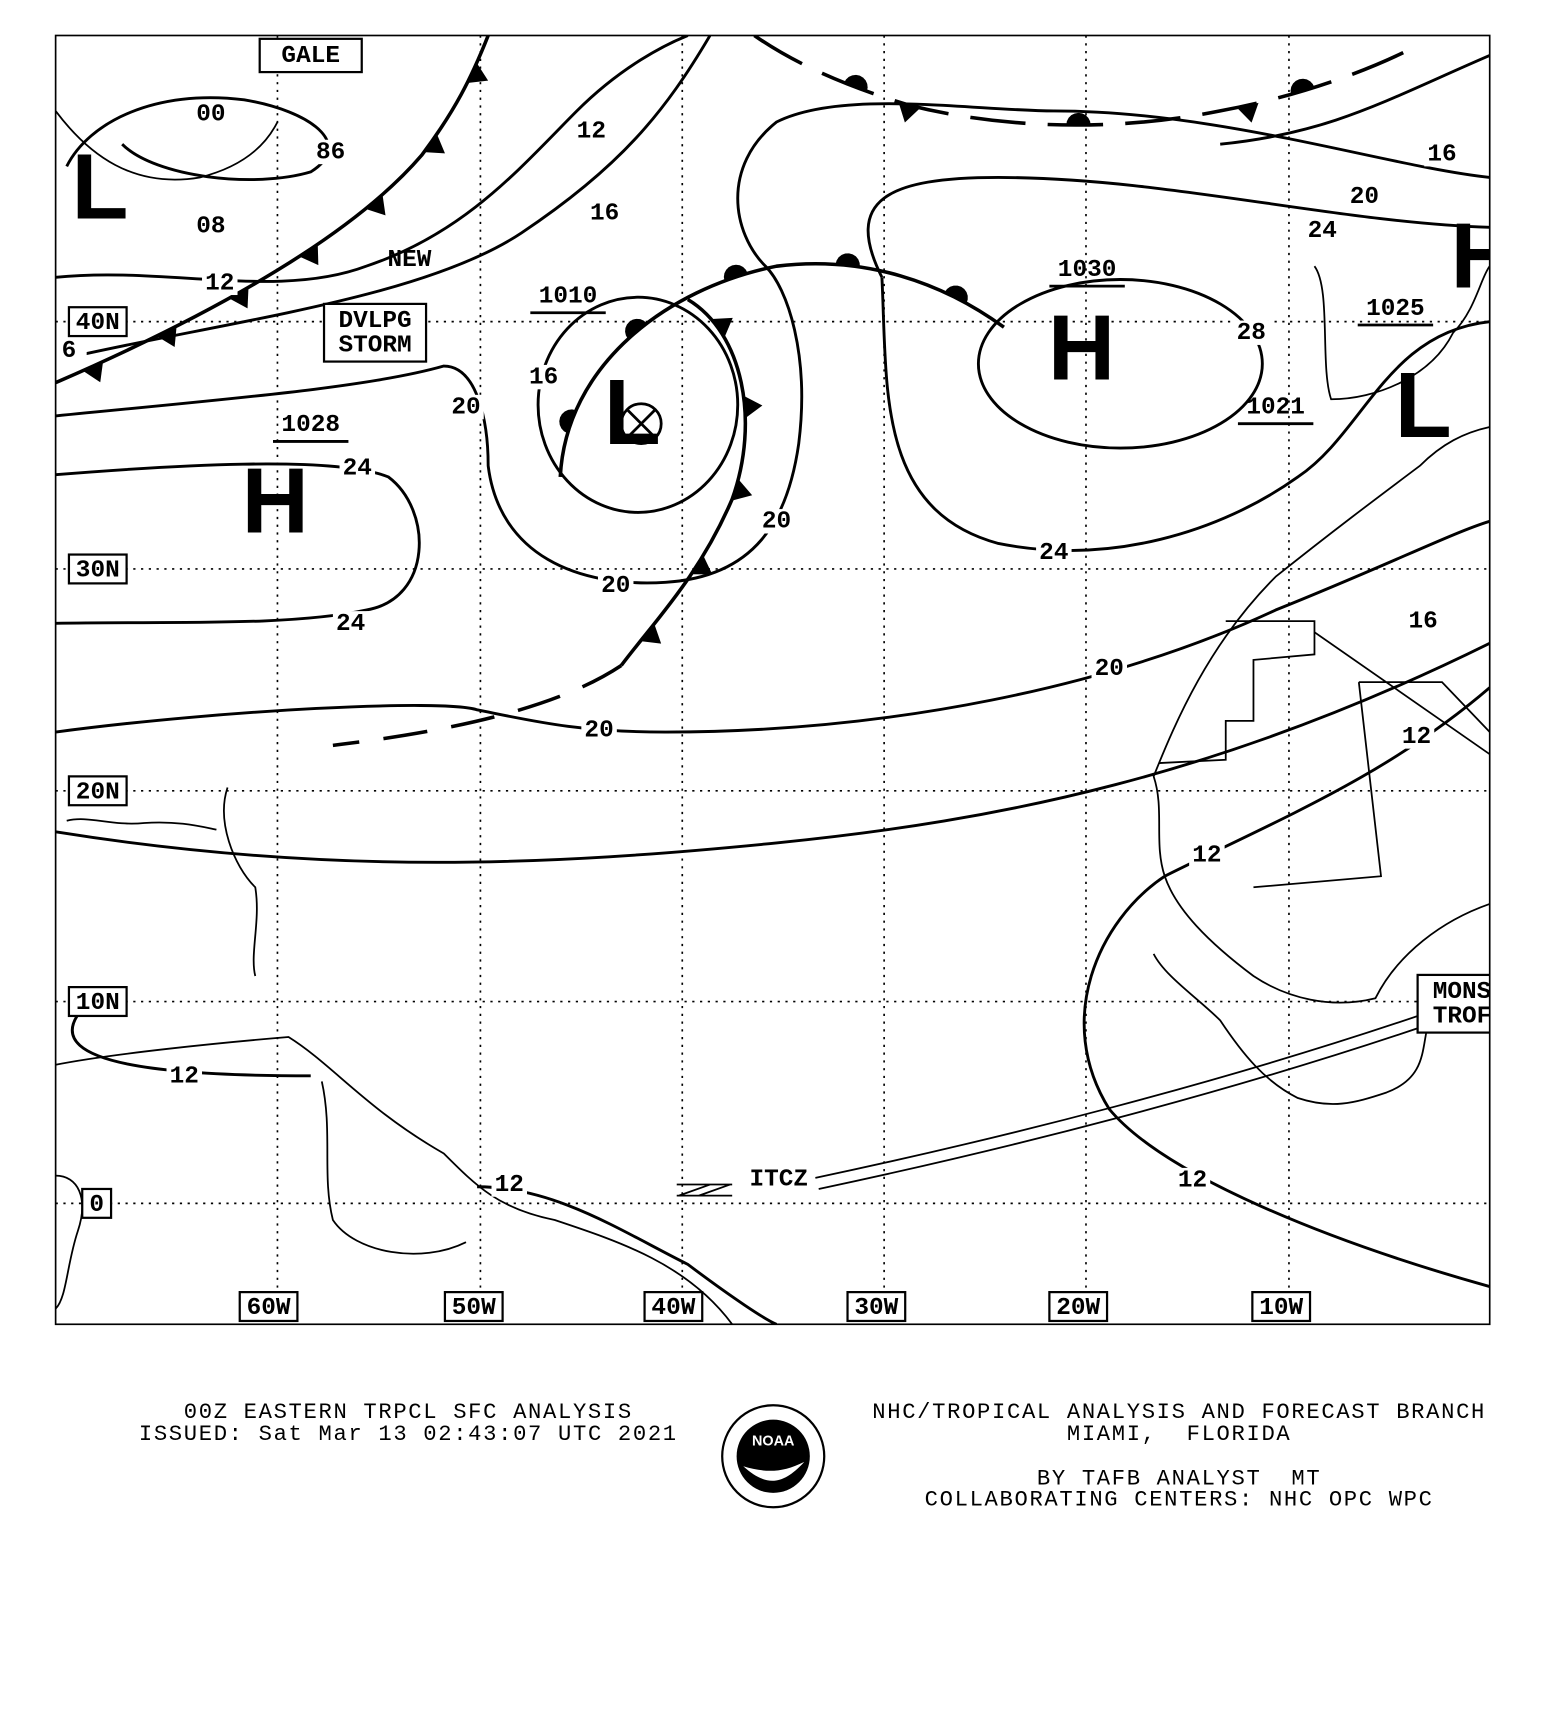 The width and height of the screenshot is (1542, 1728). Describe the element at coordinates (568, 297) in the screenshot. I see `pressure-value: 1010` at that location.